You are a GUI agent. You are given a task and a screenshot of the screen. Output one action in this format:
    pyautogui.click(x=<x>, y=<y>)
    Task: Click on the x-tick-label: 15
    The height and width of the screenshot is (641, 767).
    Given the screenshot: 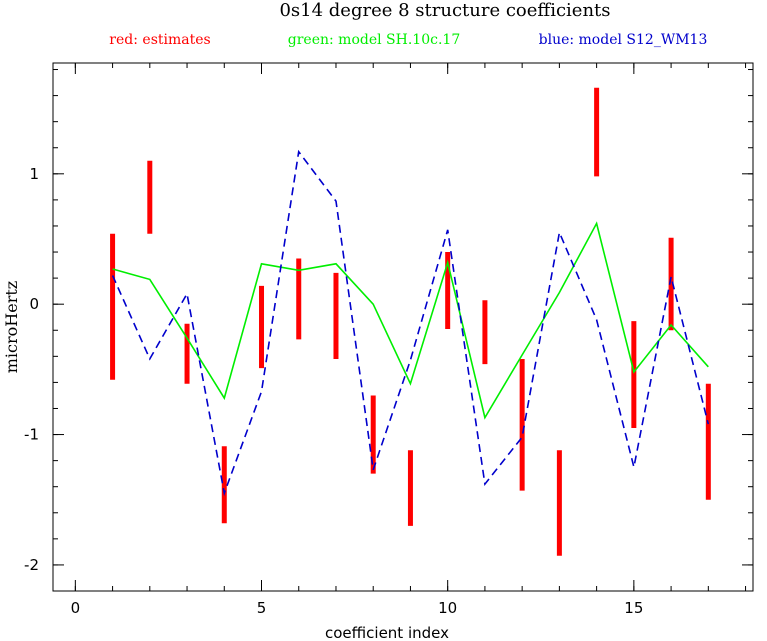 What is the action you would take?
    pyautogui.click(x=633, y=608)
    